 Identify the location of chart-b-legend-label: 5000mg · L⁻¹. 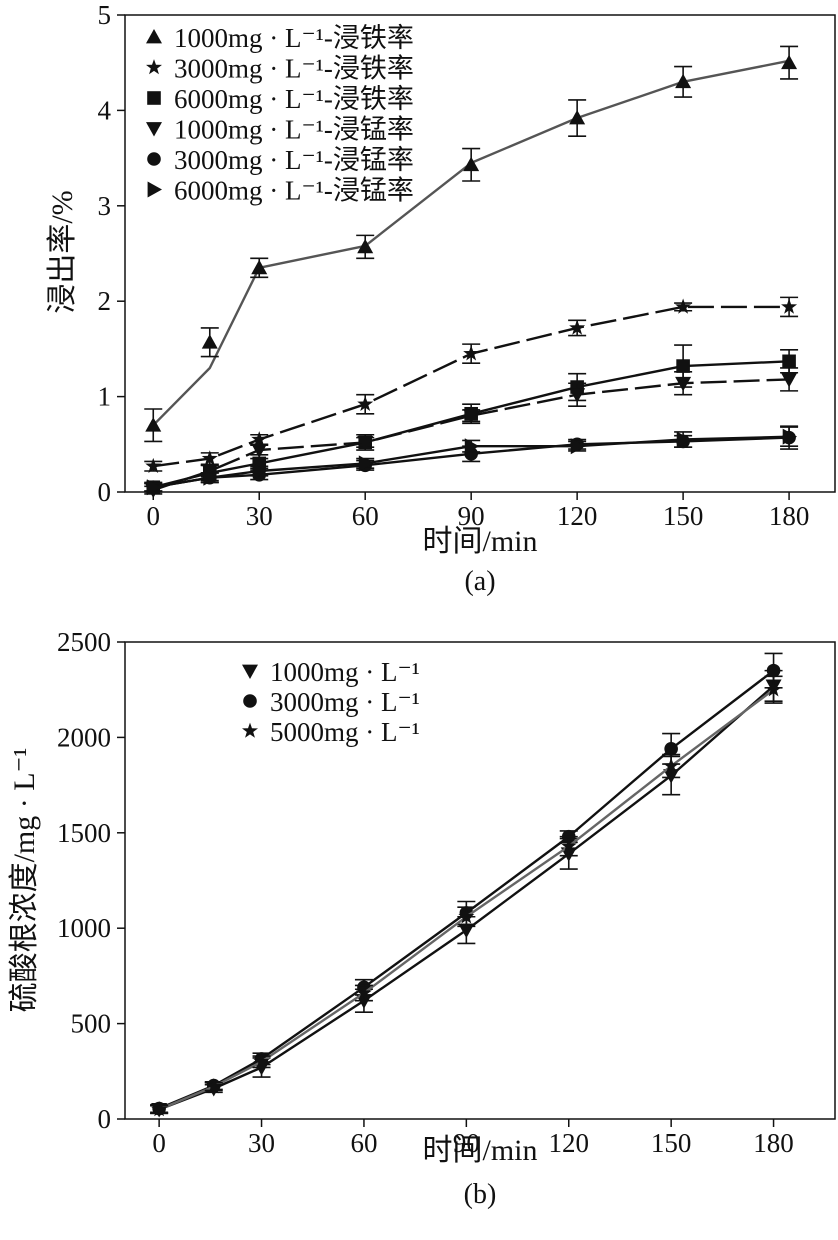
(345, 732).